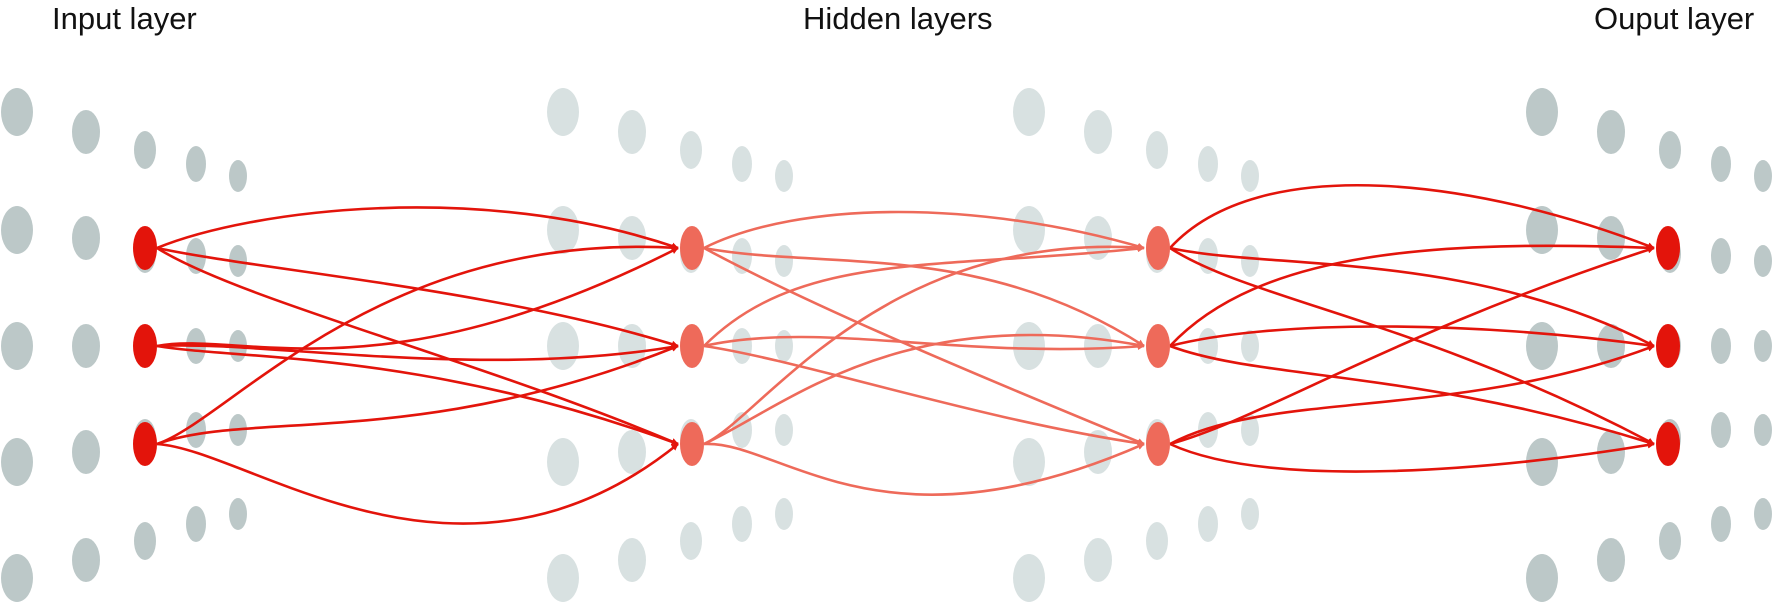 This screenshot has width=1772, height=605. I want to click on ghost-node-g3-c4-r0, so click(1763, 176).